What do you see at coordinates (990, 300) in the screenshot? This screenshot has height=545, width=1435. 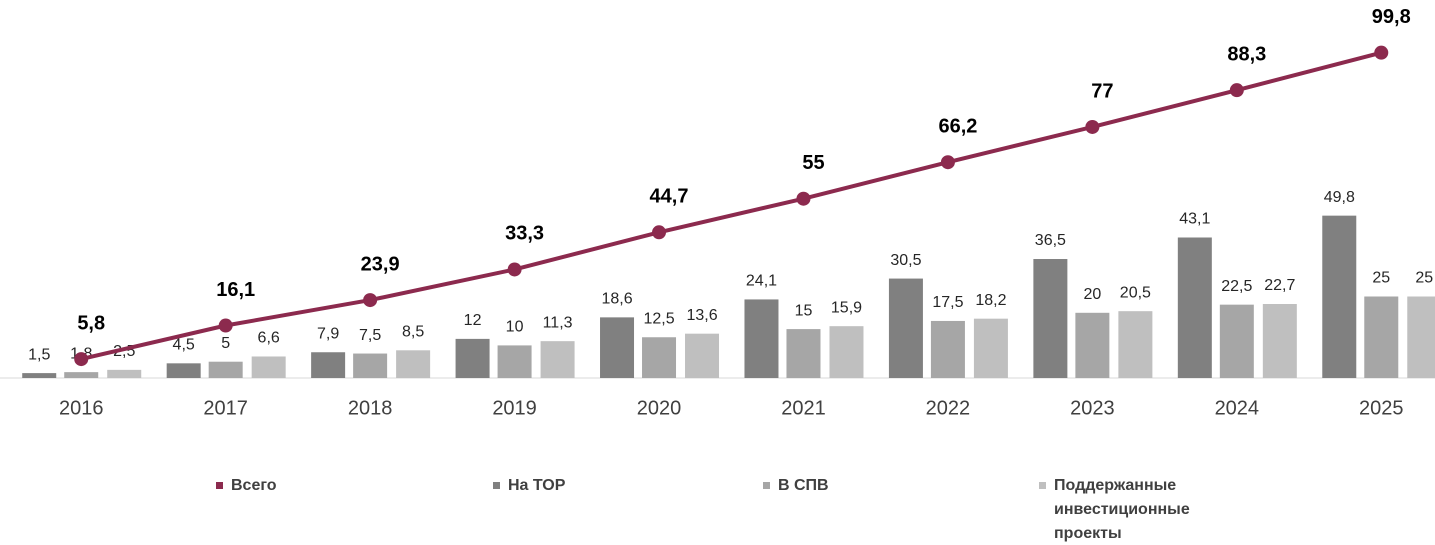 I see `data-label: 18,2` at bounding box center [990, 300].